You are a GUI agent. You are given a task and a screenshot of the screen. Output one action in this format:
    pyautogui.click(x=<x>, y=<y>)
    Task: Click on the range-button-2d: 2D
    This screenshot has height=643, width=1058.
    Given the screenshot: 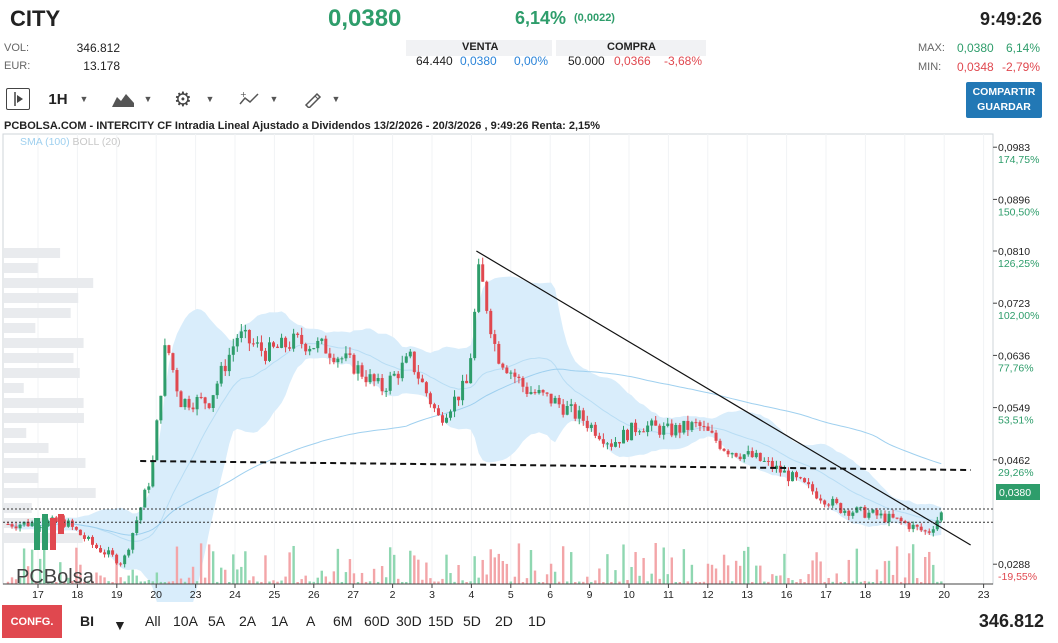 What is the action you would take?
    pyautogui.click(x=504, y=621)
    